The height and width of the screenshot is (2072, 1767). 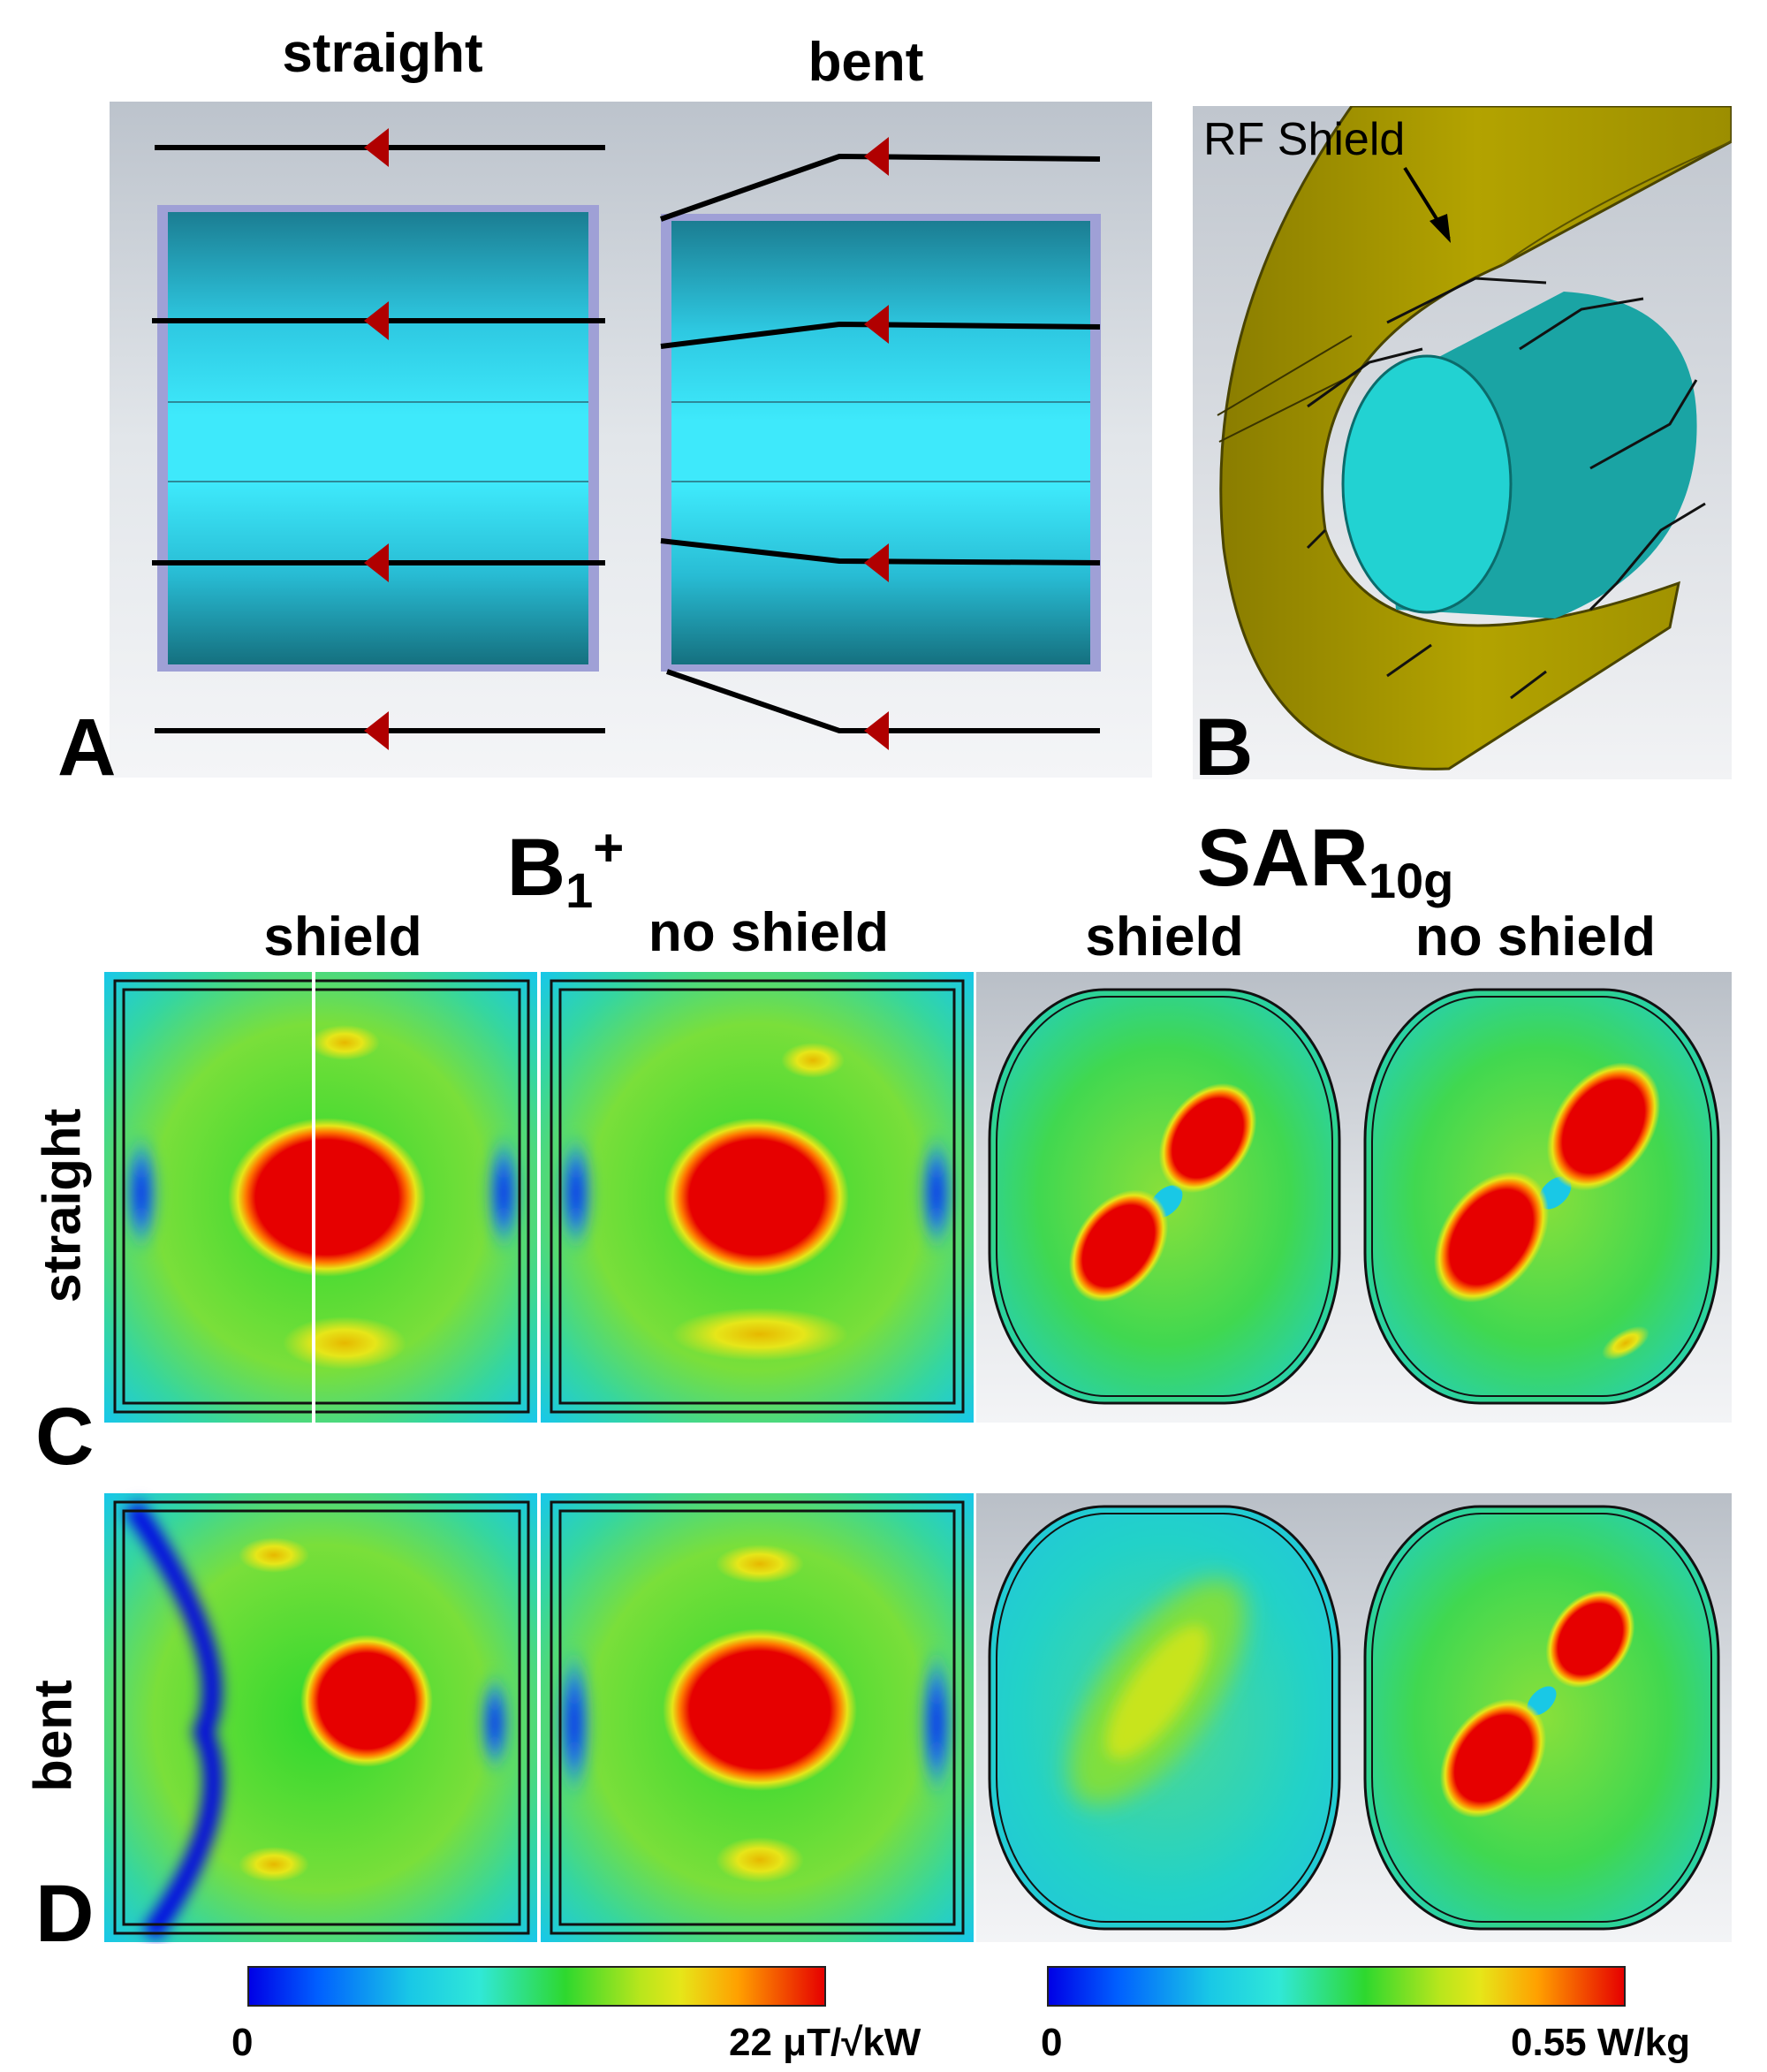 What do you see at coordinates (378, 439) in the screenshot?
I see `straight-phantom` at bounding box center [378, 439].